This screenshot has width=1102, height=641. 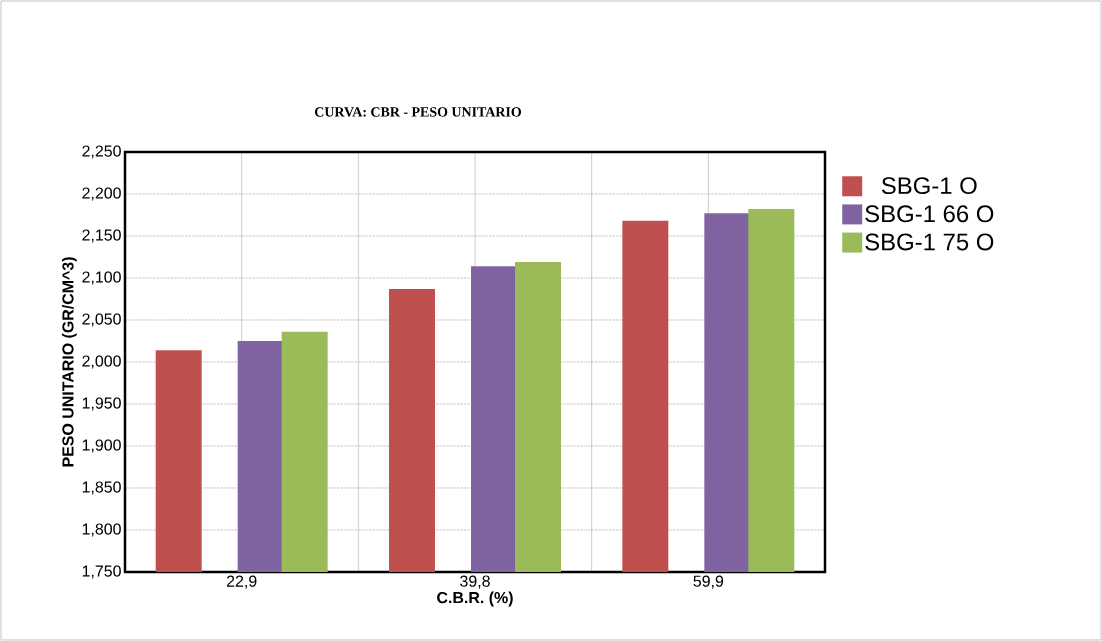 What do you see at coordinates (101, 572) in the screenshot?
I see `y-tick-label: 1,750` at bounding box center [101, 572].